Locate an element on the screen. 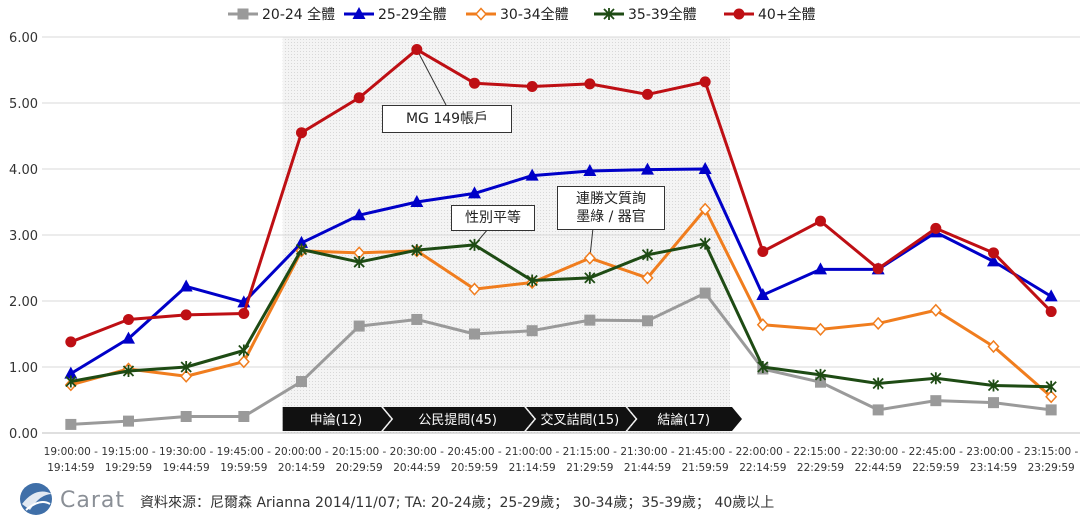 The width and height of the screenshot is (1084, 521). annotation-leader-line is located at coordinates (431, 77).